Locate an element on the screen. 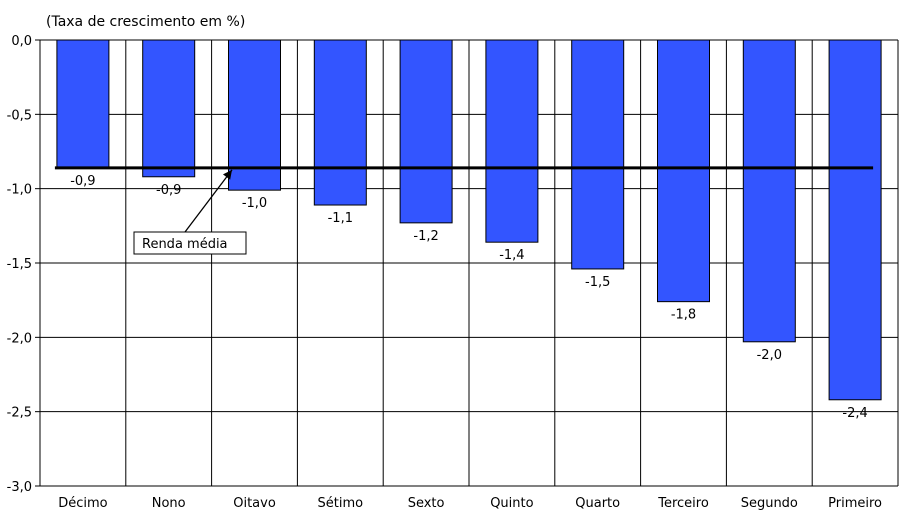 The height and width of the screenshot is (515, 901). x-tick-label: Terceiro is located at coordinates (683, 503).